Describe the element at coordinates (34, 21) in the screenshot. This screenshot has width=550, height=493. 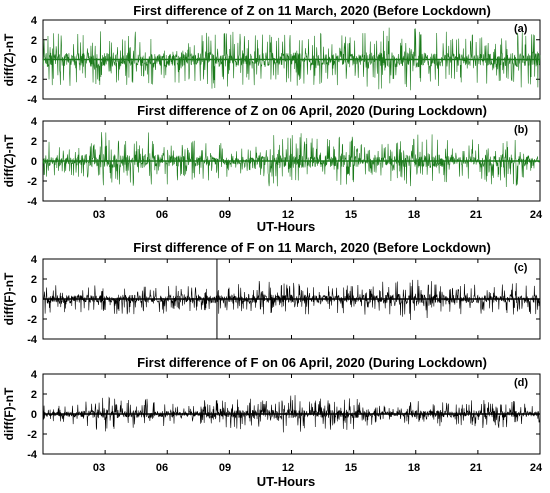
I see `panel-a-ytick-label: 4` at that location.